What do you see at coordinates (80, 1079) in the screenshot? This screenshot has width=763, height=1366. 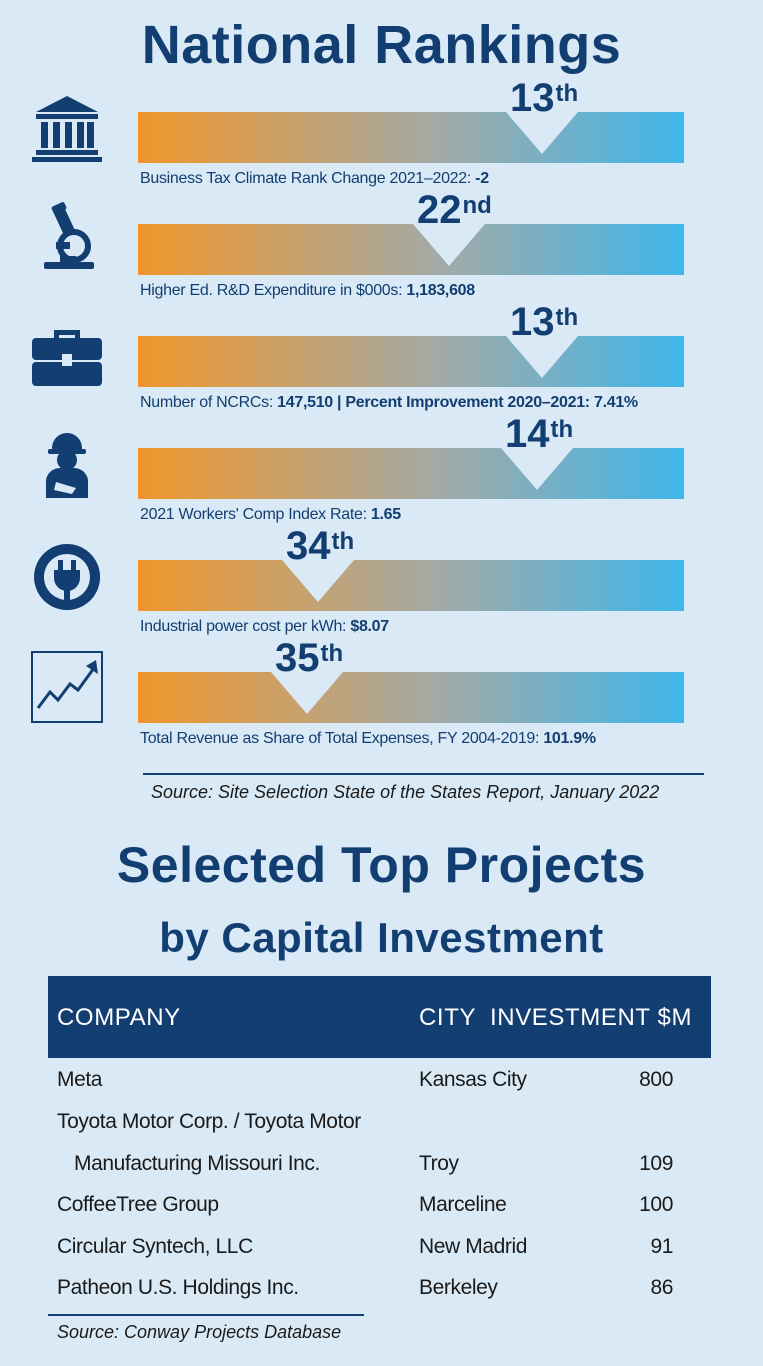 I see `cell-company: Meta` at bounding box center [80, 1079].